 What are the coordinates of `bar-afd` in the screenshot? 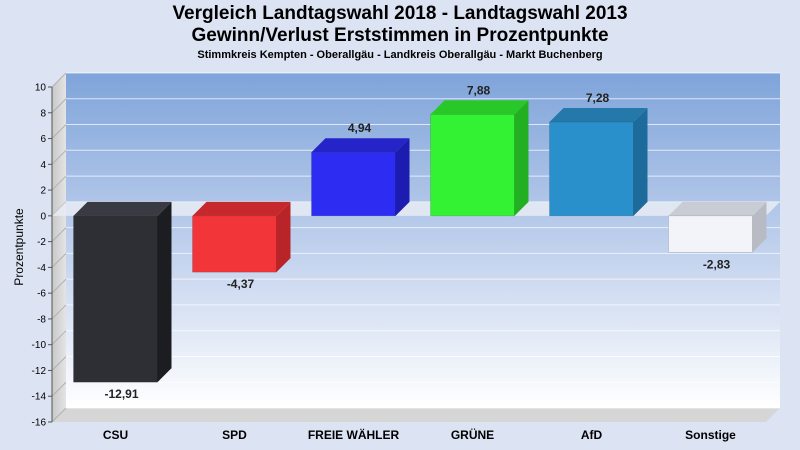 It's located at (598, 162).